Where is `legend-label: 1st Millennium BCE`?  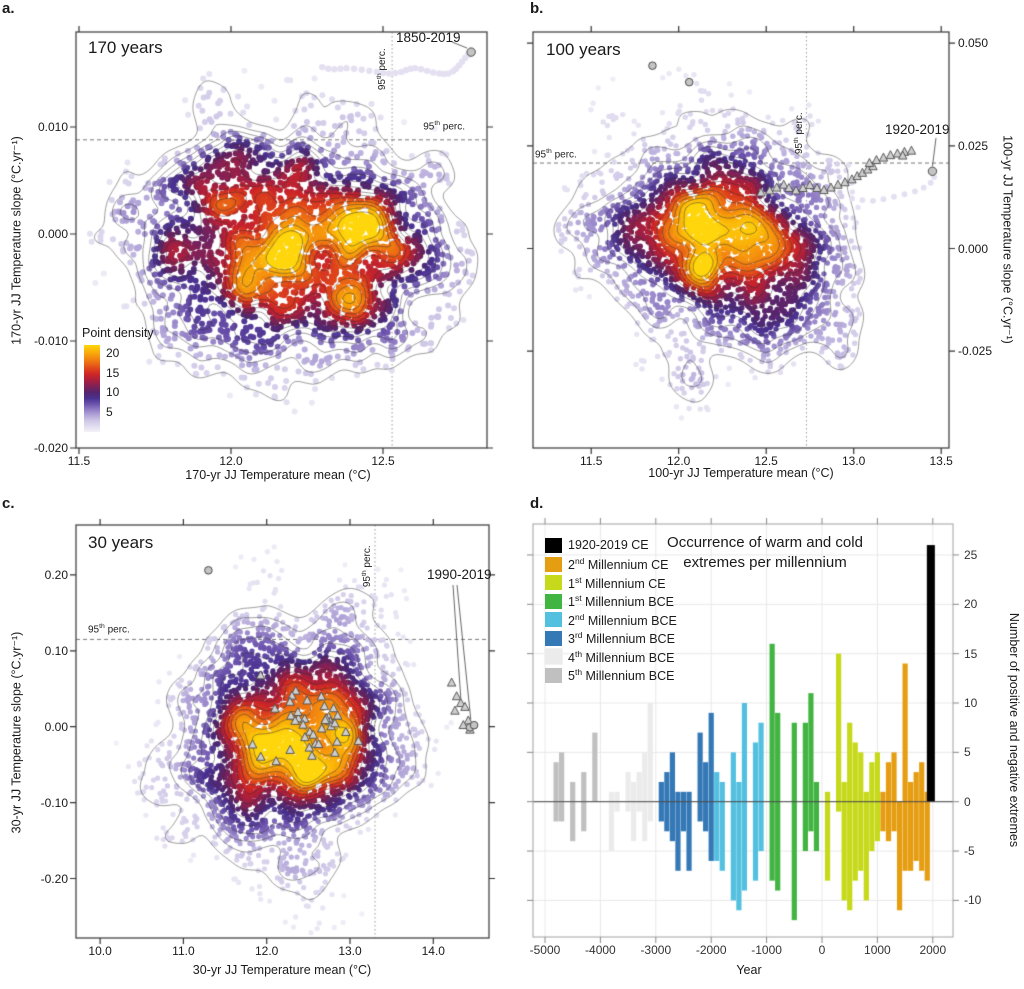 legend-label: 1st Millennium BCE is located at coordinates (621, 601).